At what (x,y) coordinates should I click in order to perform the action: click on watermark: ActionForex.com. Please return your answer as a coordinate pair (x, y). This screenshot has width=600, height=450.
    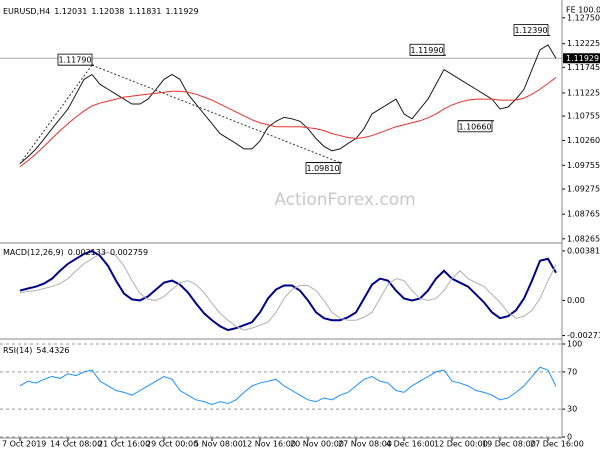
    Looking at the image, I should click on (344, 200).